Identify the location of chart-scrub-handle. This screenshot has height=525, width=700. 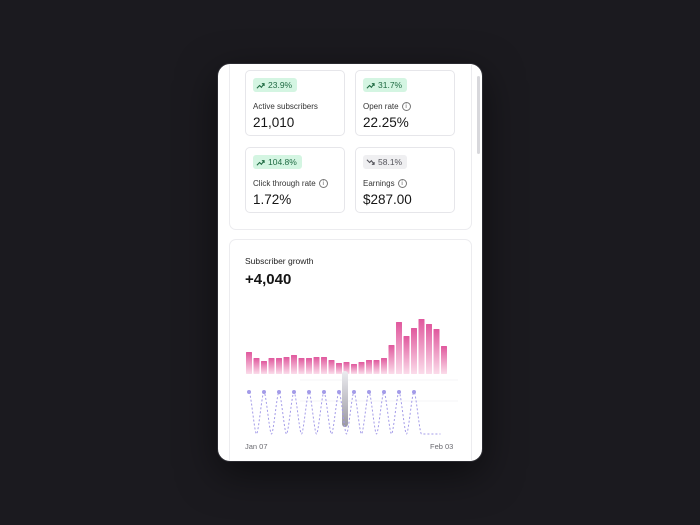
(345, 399).